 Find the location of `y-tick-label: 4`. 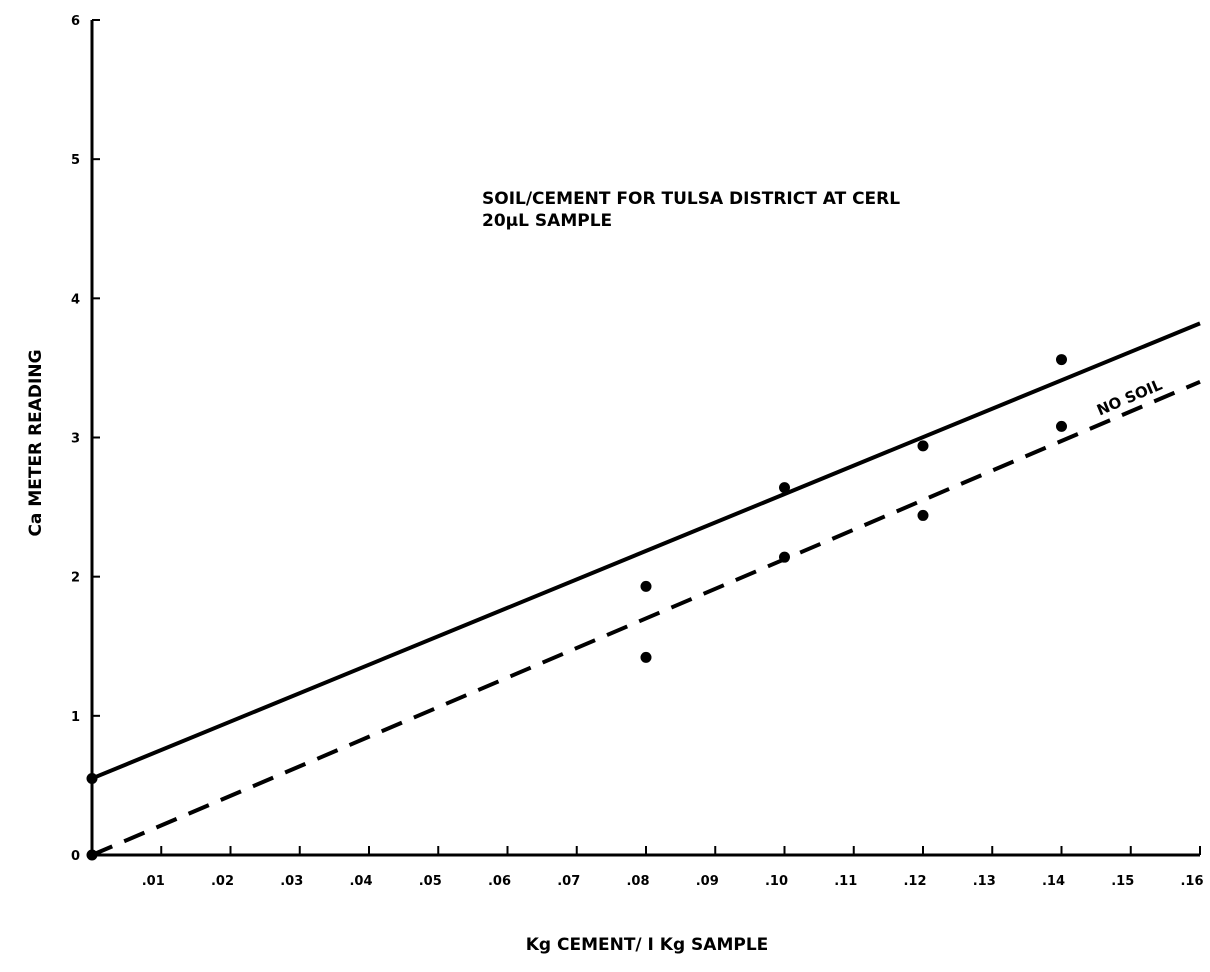

y-tick-label: 4 is located at coordinates (75, 299).